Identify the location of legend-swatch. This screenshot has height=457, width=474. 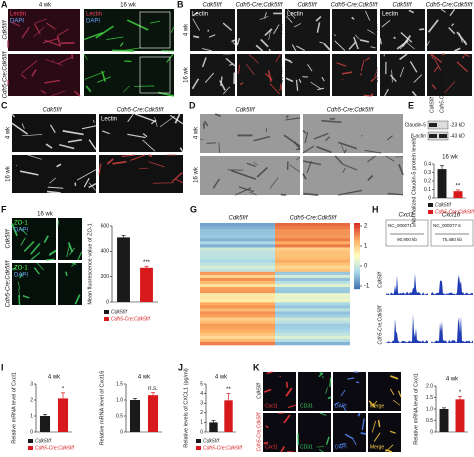
(106, 319).